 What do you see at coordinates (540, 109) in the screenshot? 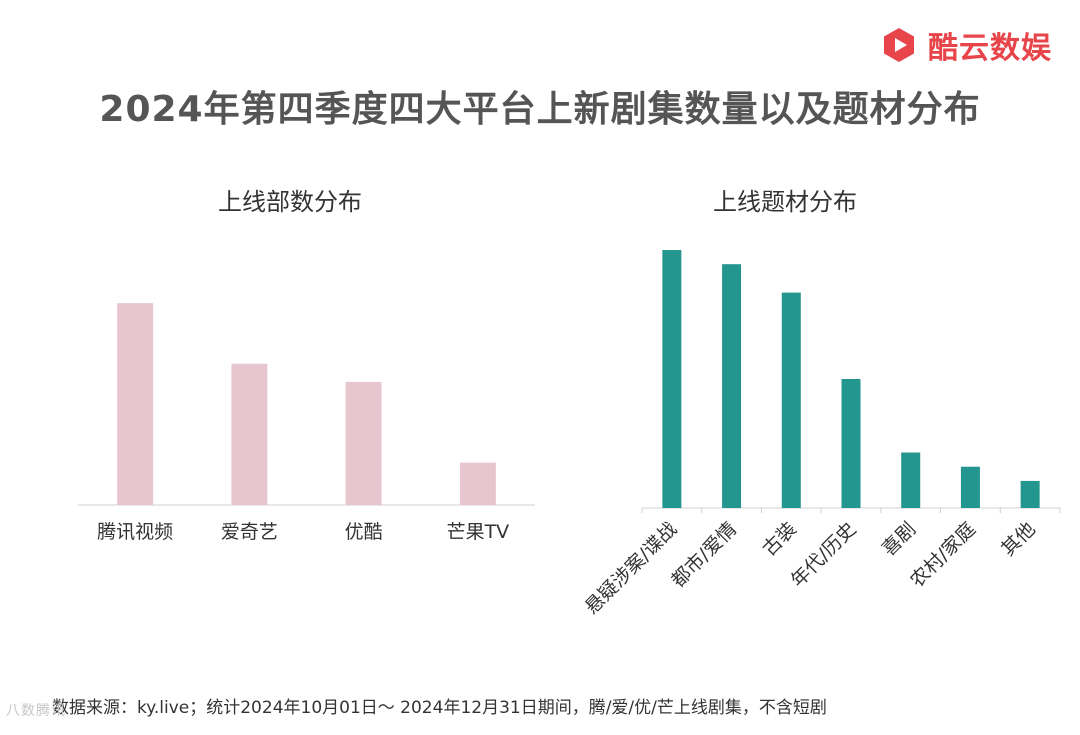
I see `page-title: 2024年第四季度四大平台上新剧集数量以及题材分布` at bounding box center [540, 109].